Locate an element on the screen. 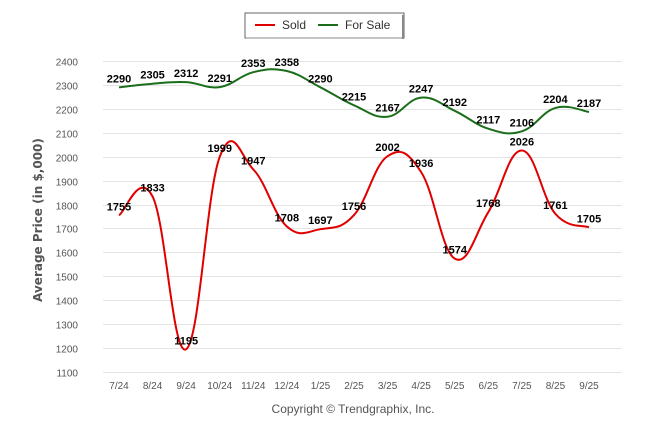  y-tick-label: 1700 is located at coordinates (67, 230).